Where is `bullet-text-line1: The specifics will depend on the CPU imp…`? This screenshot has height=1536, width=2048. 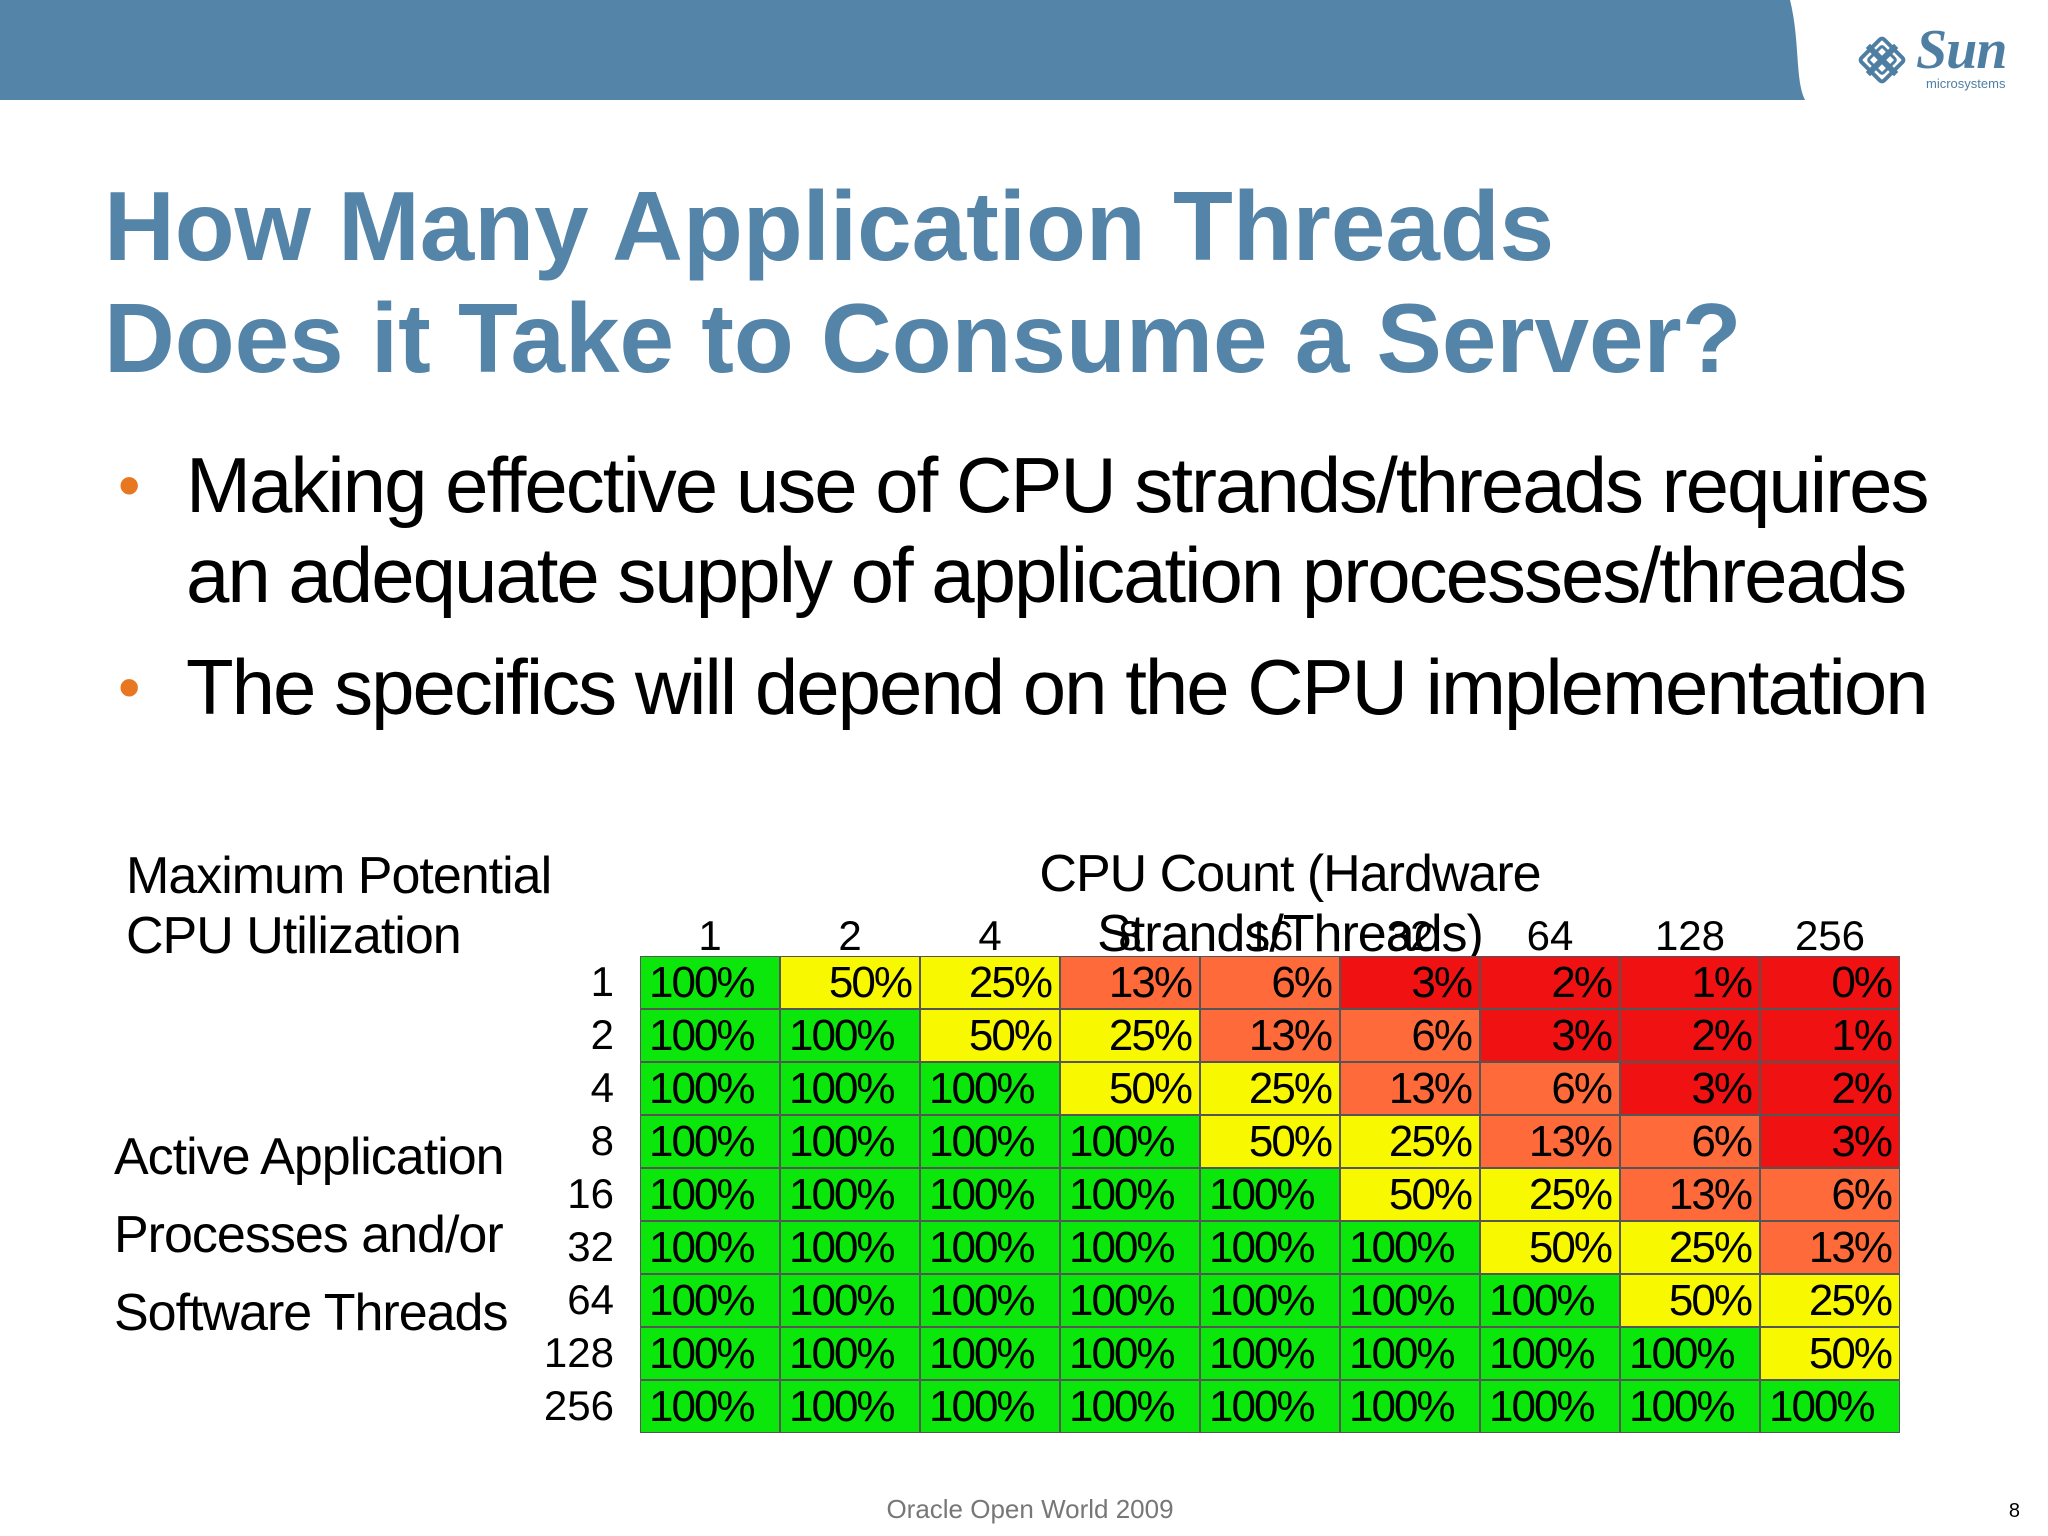
bullet-text-line1: The specifics will depend on the CPU imp… is located at coordinates (1057, 687).